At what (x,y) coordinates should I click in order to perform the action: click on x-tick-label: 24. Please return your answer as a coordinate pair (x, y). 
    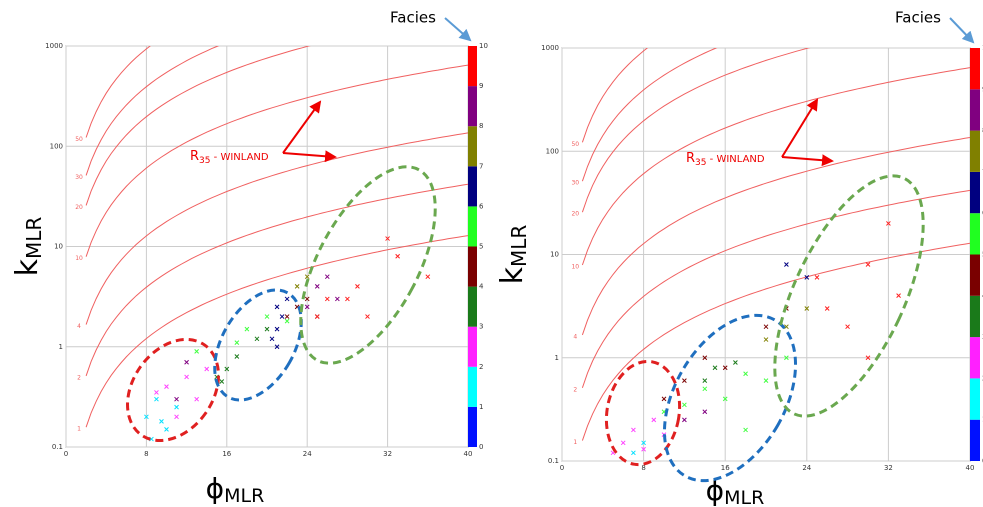
    Looking at the image, I should click on (307, 454).